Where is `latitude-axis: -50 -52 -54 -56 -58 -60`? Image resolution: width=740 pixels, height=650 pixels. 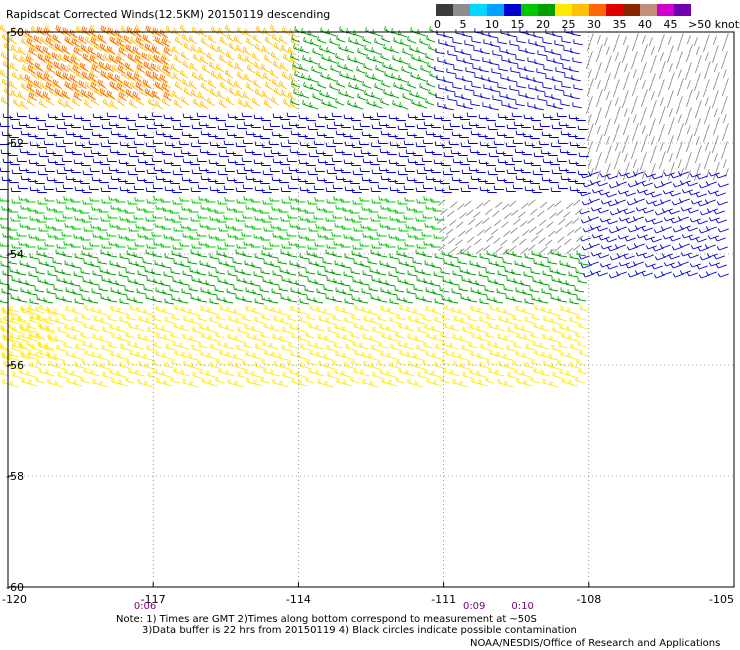 latitude-axis: -50 -52 -54 -56 -58 -60 is located at coordinates (15, 310).